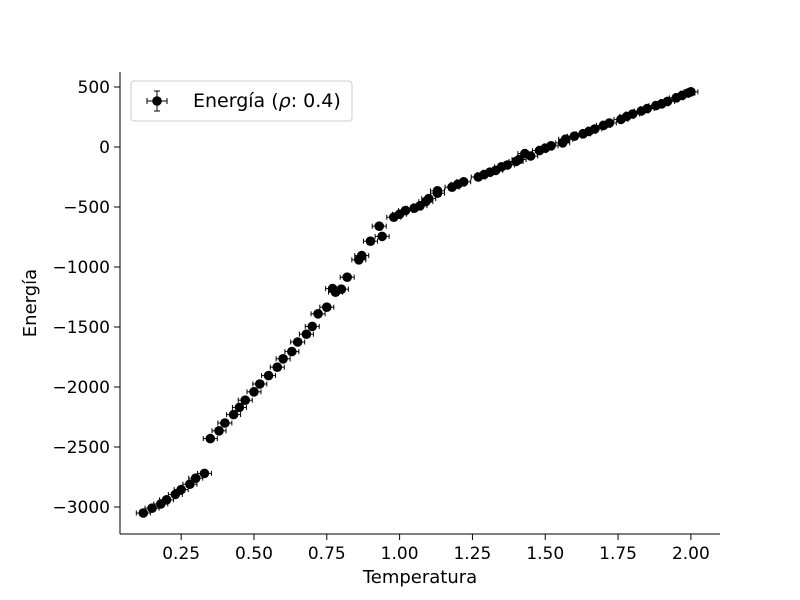 The width and height of the screenshot is (800, 600). What do you see at coordinates (86, 298) in the screenshot?
I see `y-axis-ticks: −3000 −2500 −2000 −1500 −1000 −500 0 500` at bounding box center [86, 298].